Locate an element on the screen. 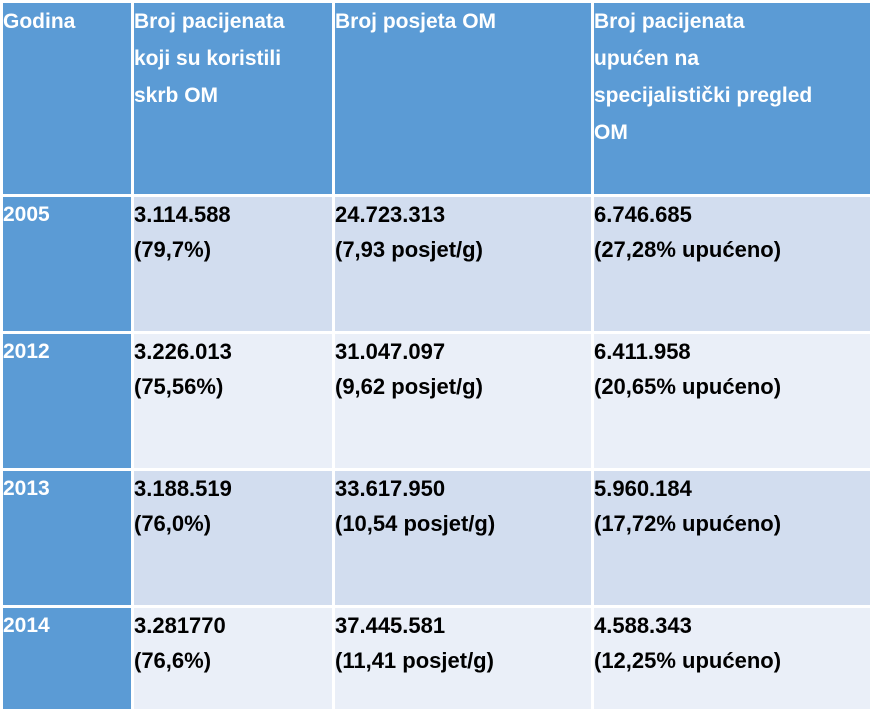 The image size is (872, 713). header-patients-line: koji su koristili is located at coordinates (208, 58).